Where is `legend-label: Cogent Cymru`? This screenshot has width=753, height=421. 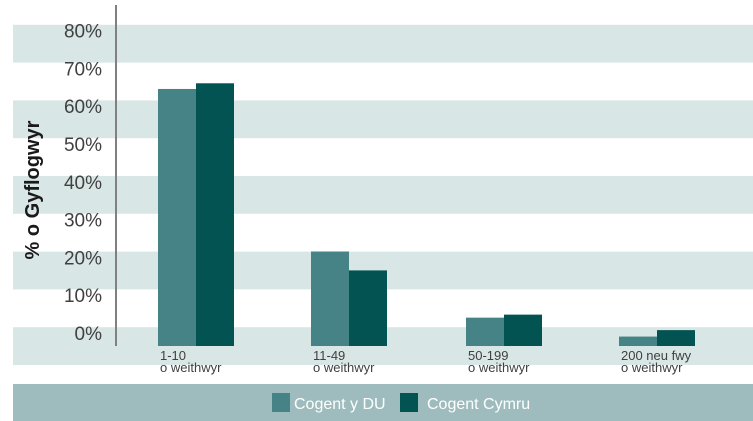 legend-label: Cogent Cymru is located at coordinates (478, 404).